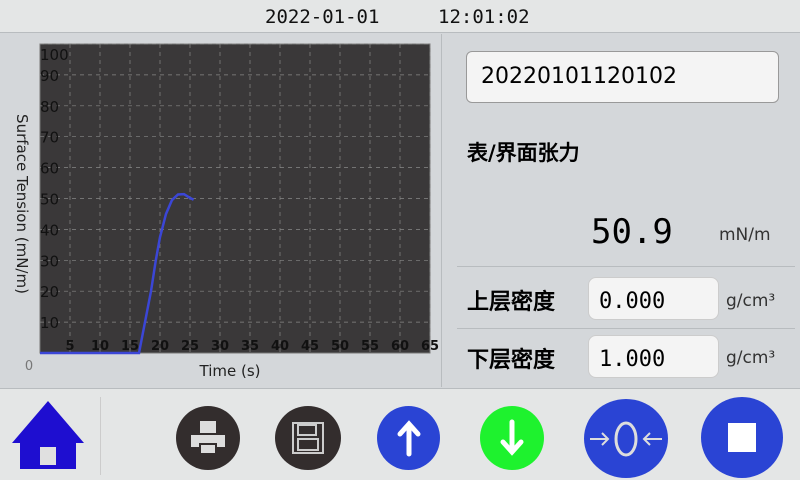  What do you see at coordinates (400, 16) in the screenshot?
I see `header-bar: 2022-01-01 12:01:02` at bounding box center [400, 16].